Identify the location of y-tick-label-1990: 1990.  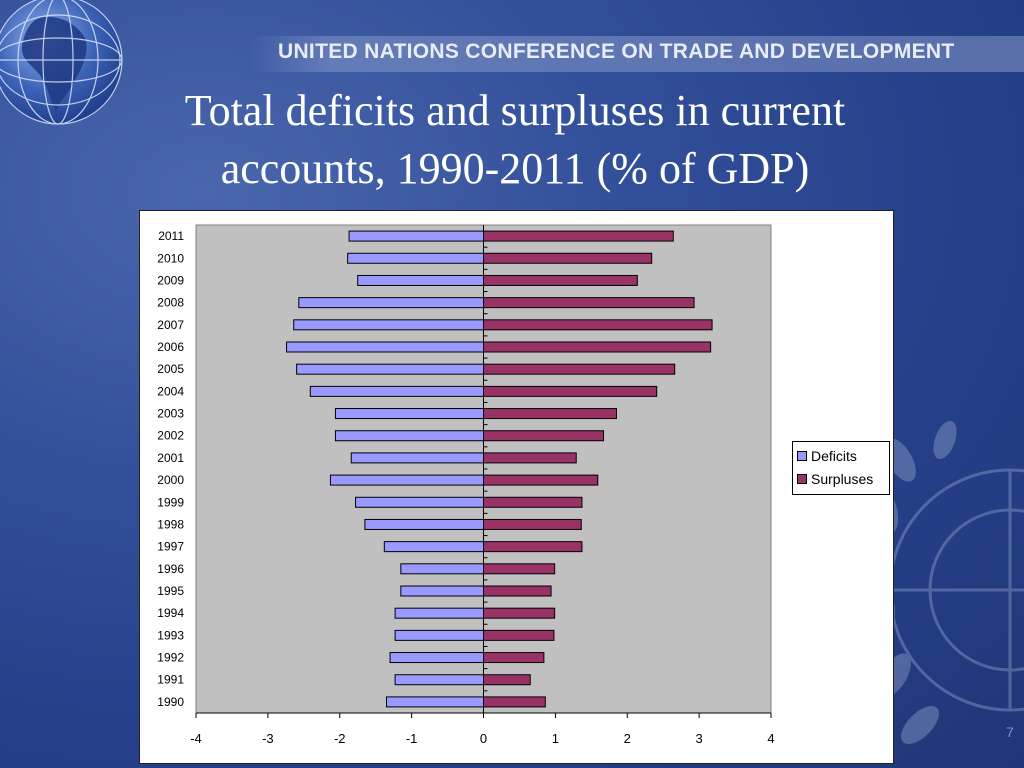
(170, 702).